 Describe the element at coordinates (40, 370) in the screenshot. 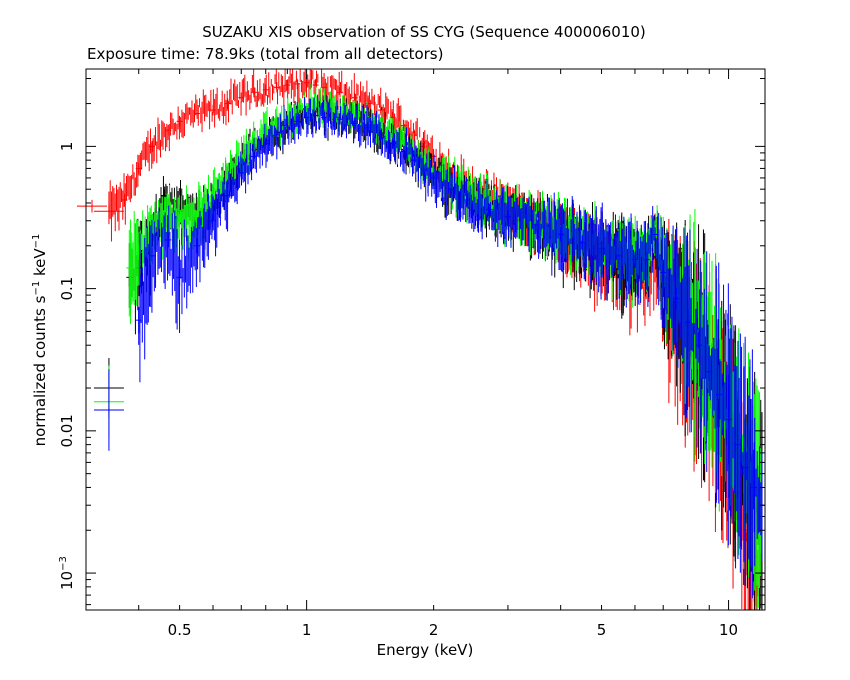

I see `y-axis-label-part-a: normalized counts s` at that location.